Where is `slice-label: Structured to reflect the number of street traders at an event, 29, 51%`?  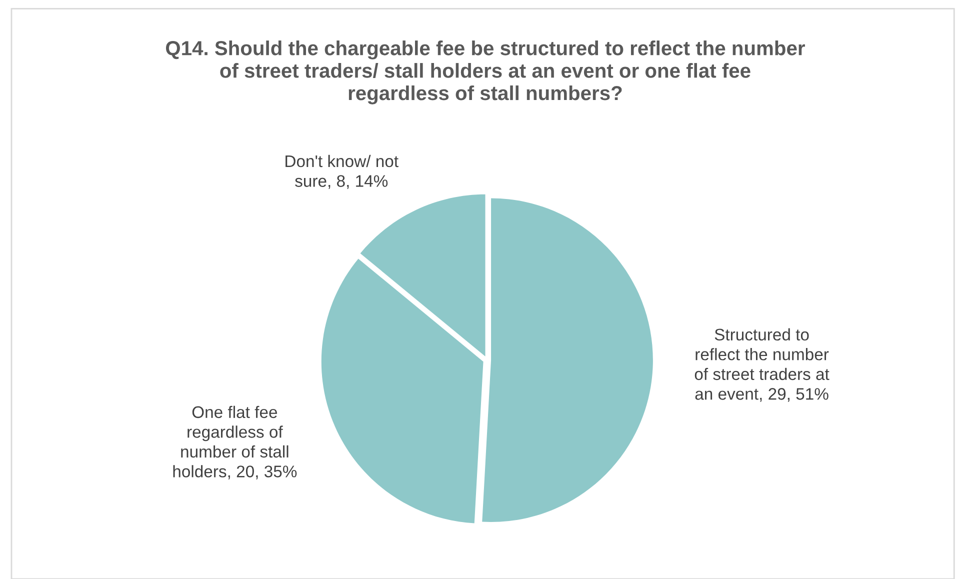
slice-label: Structured to reflect the number of street traders at an event, 29, 51% is located at coordinates (762, 365).